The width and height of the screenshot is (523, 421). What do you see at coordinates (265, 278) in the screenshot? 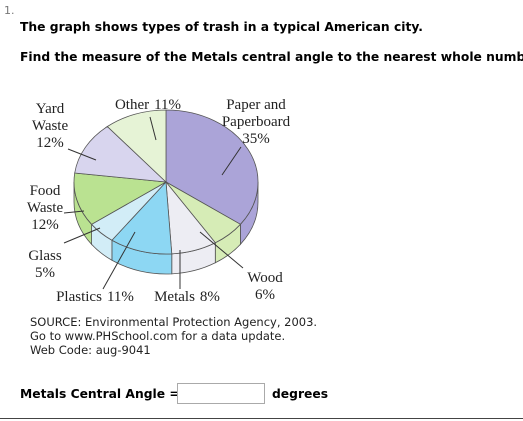
I see `category-name: Wood` at bounding box center [265, 278].